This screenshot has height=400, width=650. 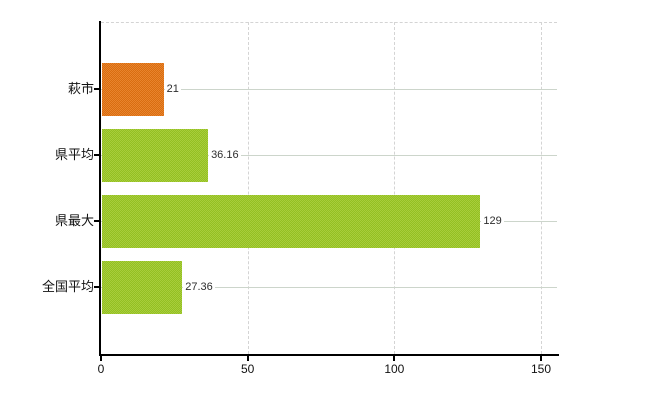 I want to click on x-axis-label-100: 100, so click(x=394, y=369).